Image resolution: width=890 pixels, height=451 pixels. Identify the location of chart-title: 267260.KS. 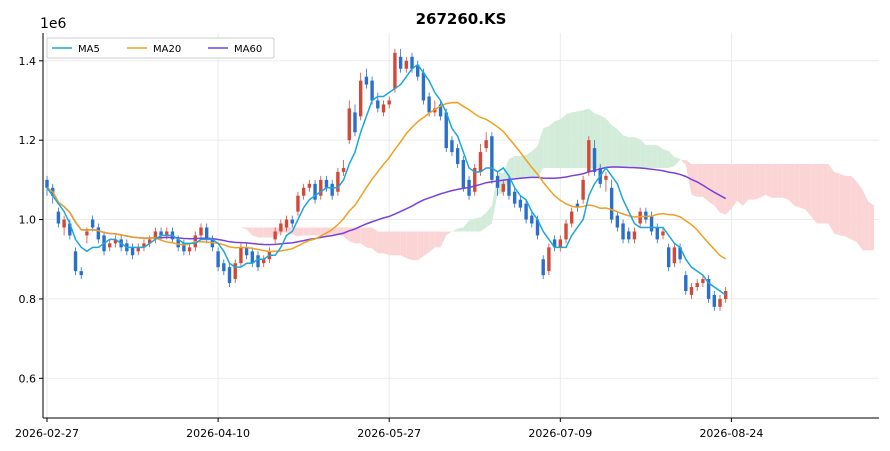
(461, 19).